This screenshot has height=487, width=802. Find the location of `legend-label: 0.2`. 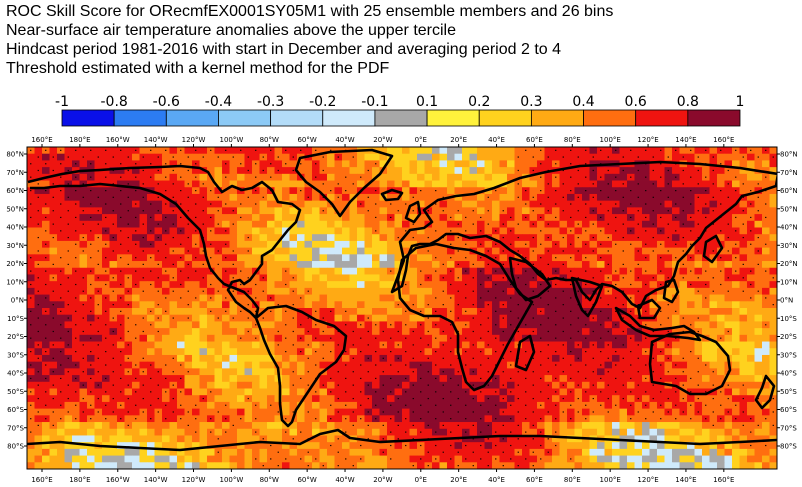

legend-label: 0.2 is located at coordinates (479, 102).